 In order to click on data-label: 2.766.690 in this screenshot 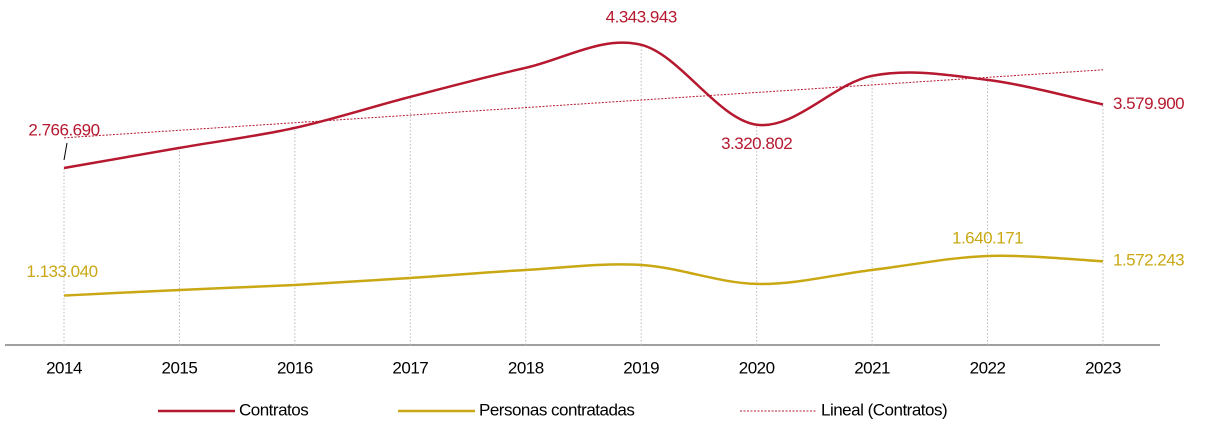, I will do `click(63, 129)`.